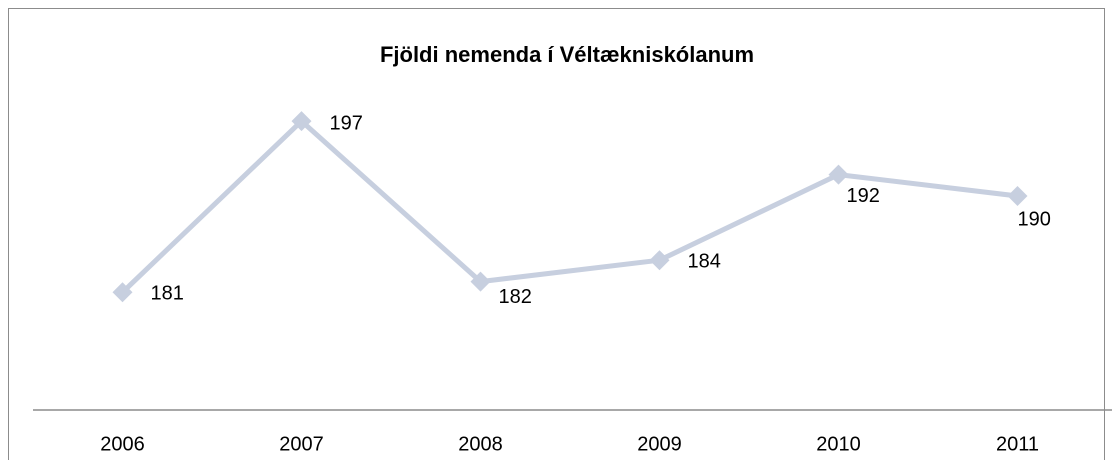 This screenshot has width=1112, height=460. I want to click on x-tick-label: 2006, so click(122, 444).